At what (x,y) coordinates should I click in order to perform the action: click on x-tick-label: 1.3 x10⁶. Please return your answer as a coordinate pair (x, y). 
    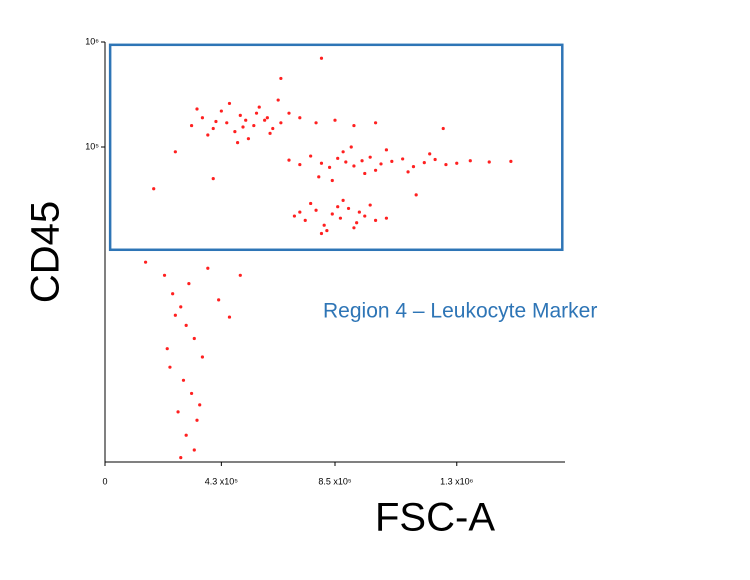
    Looking at the image, I should click on (457, 481).